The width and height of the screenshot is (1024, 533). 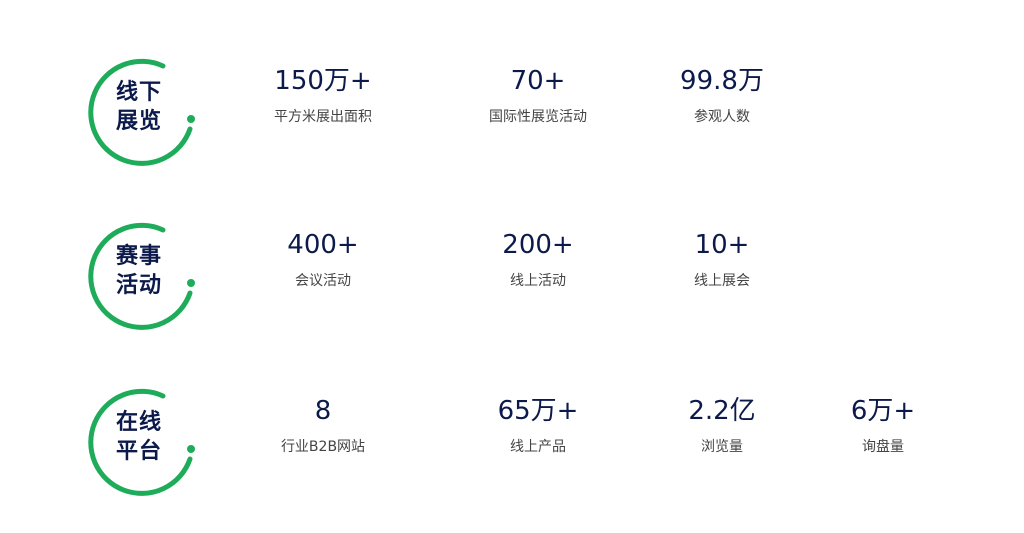 I want to click on title-line-2: 展览, so click(x=139, y=121).